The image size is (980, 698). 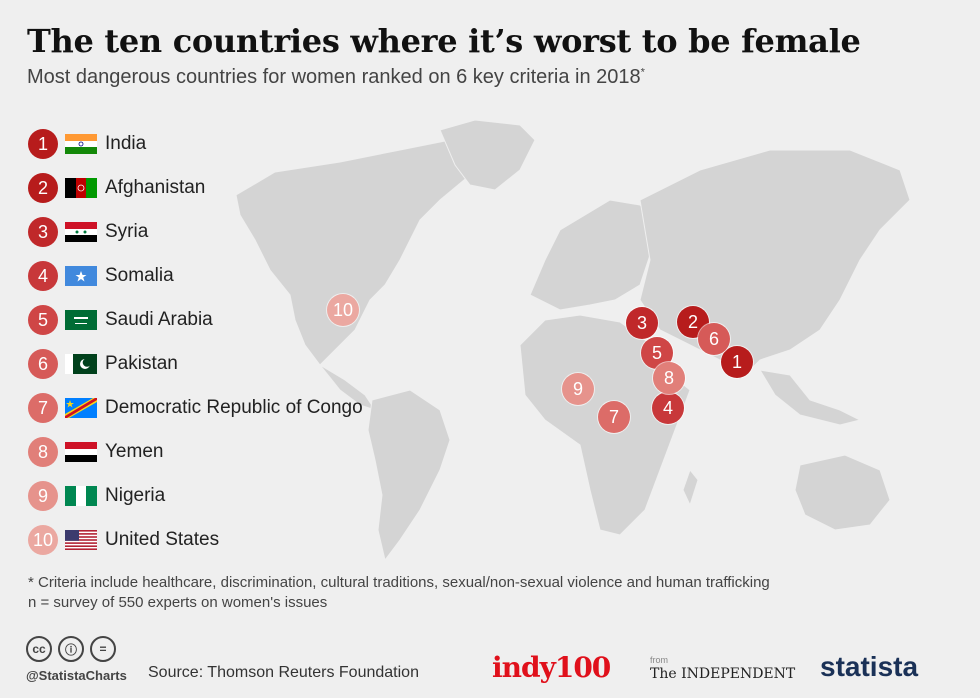 What do you see at coordinates (81, 188) in the screenshot?
I see `afghanistan-flag-icon` at bounding box center [81, 188].